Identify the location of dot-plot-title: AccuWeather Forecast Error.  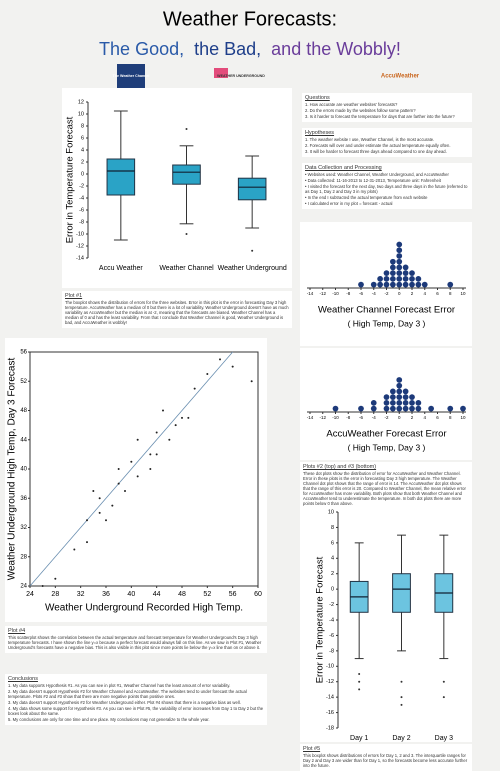
(386, 434).